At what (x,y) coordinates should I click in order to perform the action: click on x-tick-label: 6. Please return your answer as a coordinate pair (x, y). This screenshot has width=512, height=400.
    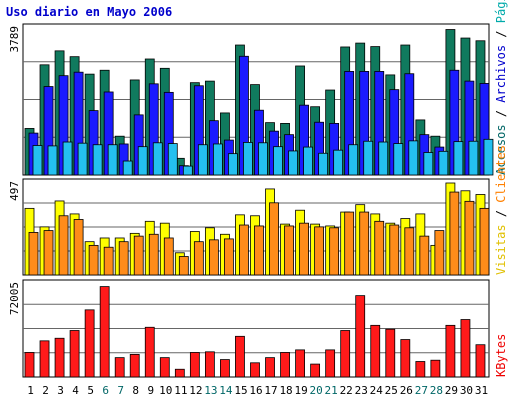
    Looking at the image, I should click on (105, 390).